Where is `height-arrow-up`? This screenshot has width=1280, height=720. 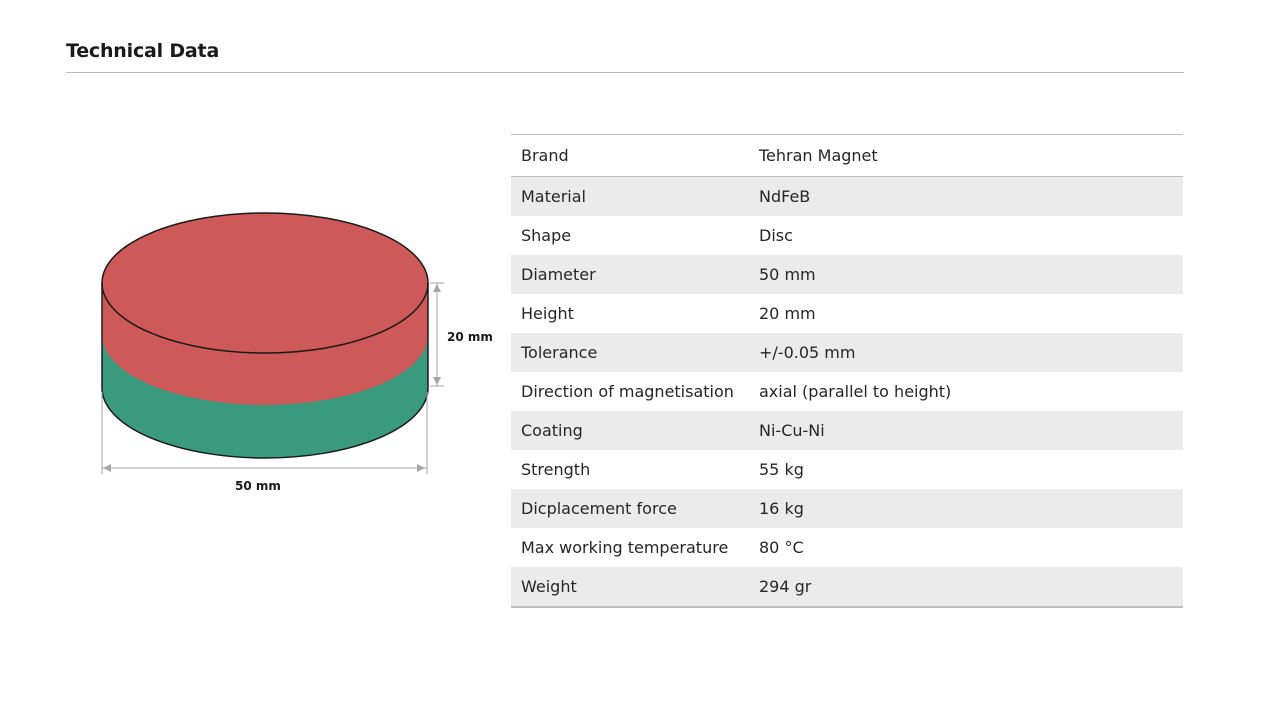 height-arrow-up is located at coordinates (437, 288).